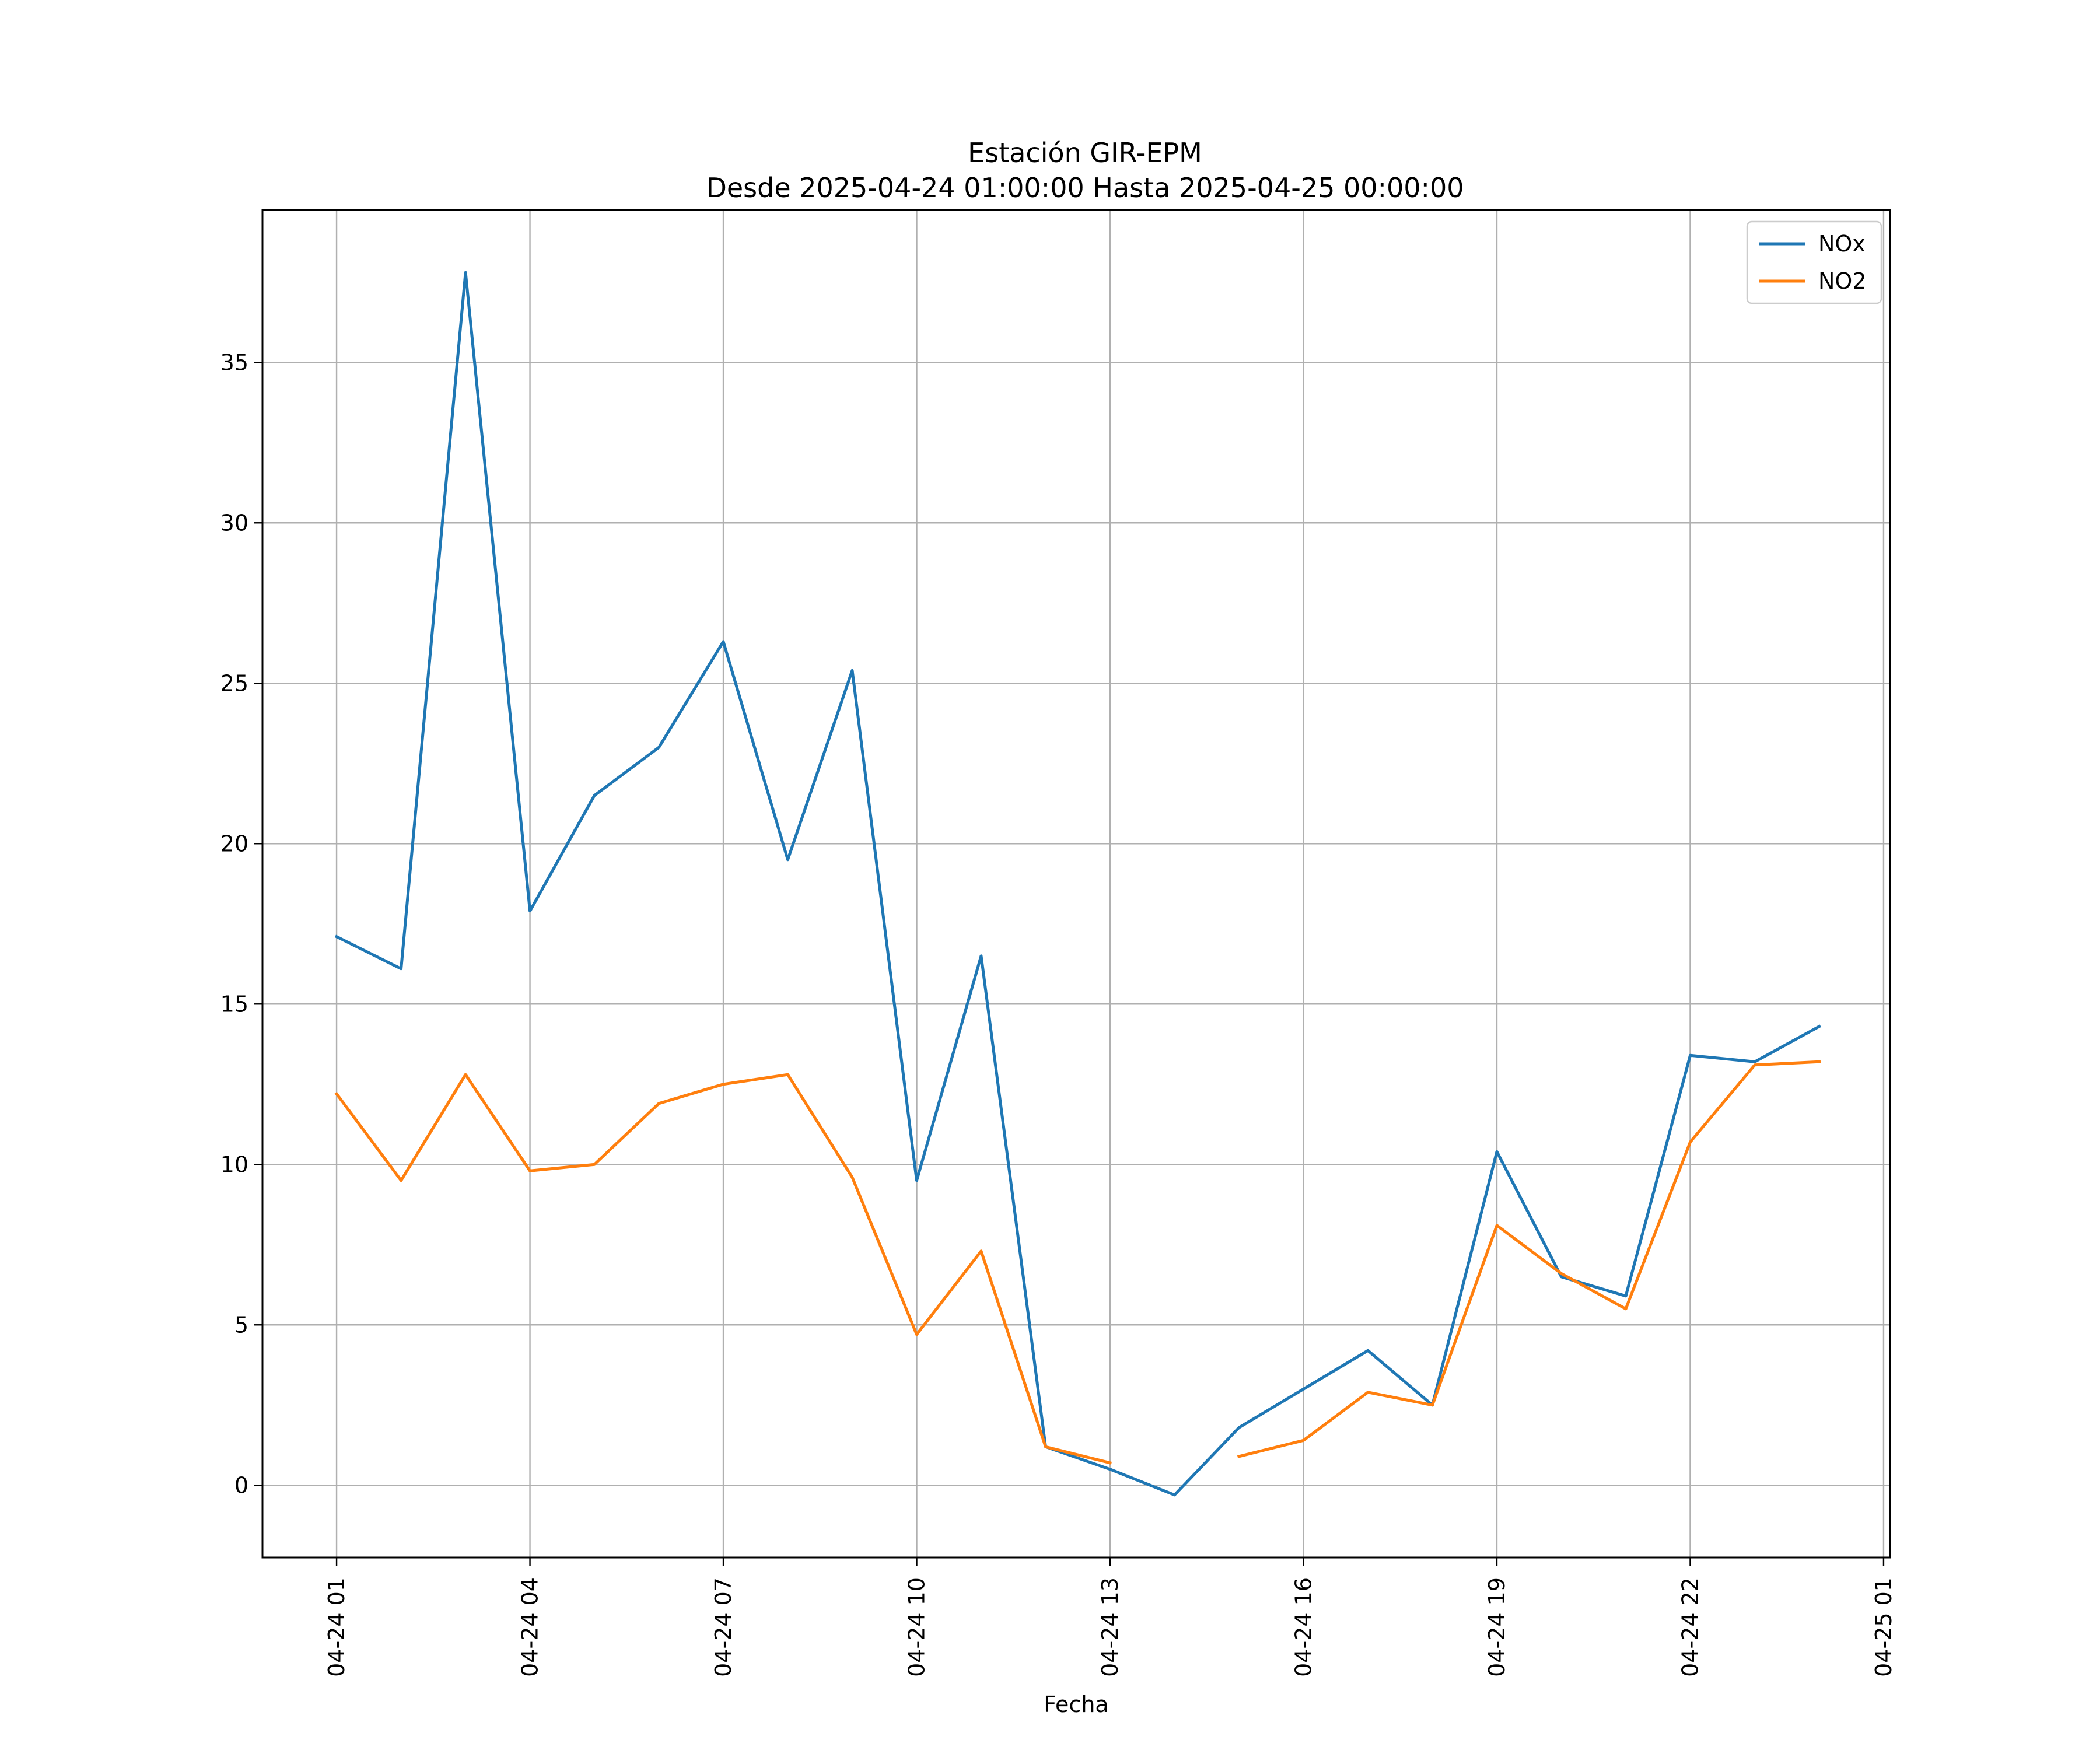 The height and width of the screenshot is (1750, 2100). What do you see at coordinates (723, 1627) in the screenshot?
I see `x-tick-label: 04-24 07` at bounding box center [723, 1627].